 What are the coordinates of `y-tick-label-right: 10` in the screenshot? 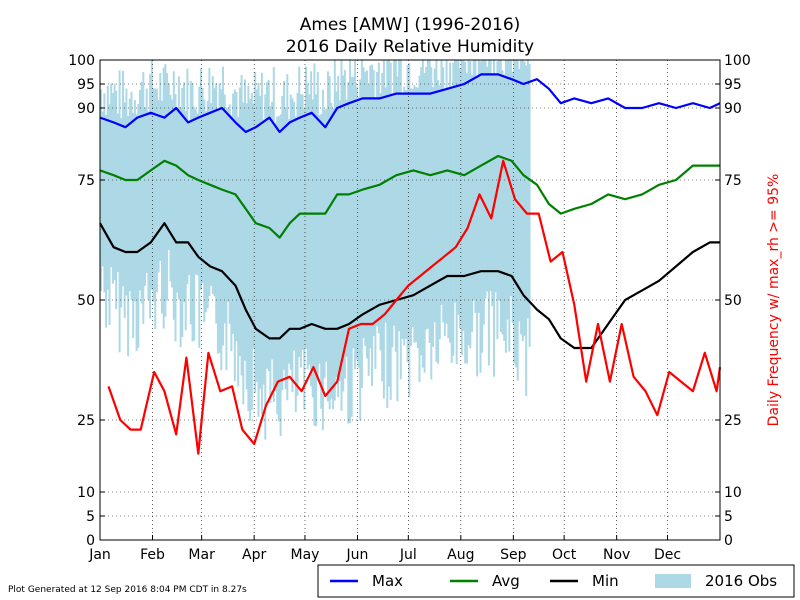 It's located at (733, 493).